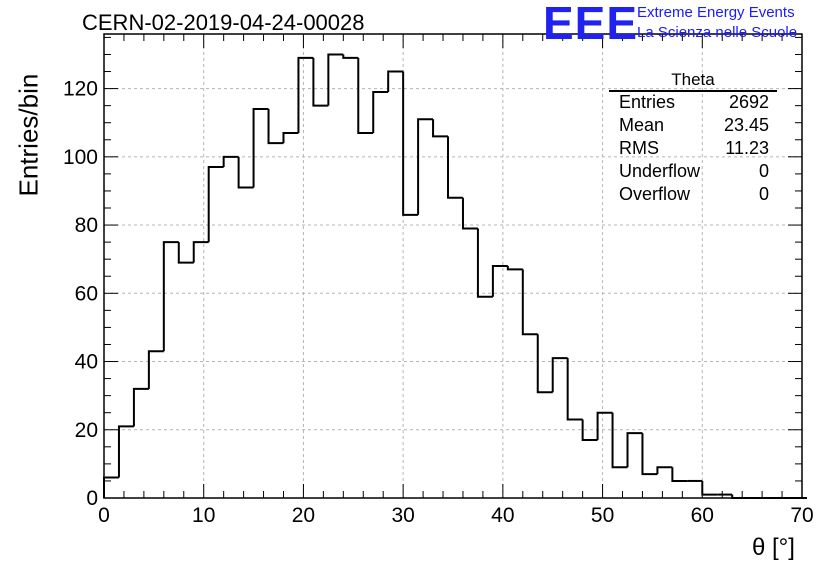  Describe the element at coordinates (223, 22) in the screenshot. I see `run-title: CERN-02-2019-04-24-00028` at that location.